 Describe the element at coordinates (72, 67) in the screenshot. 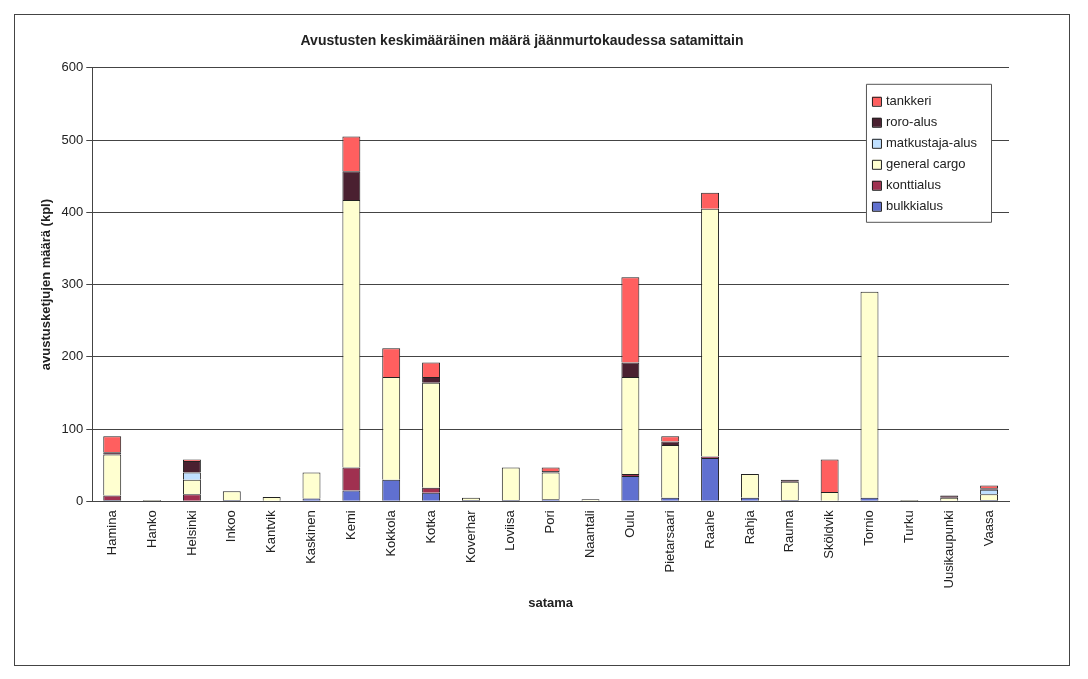

I see `y-tick-label: 600` at that location.